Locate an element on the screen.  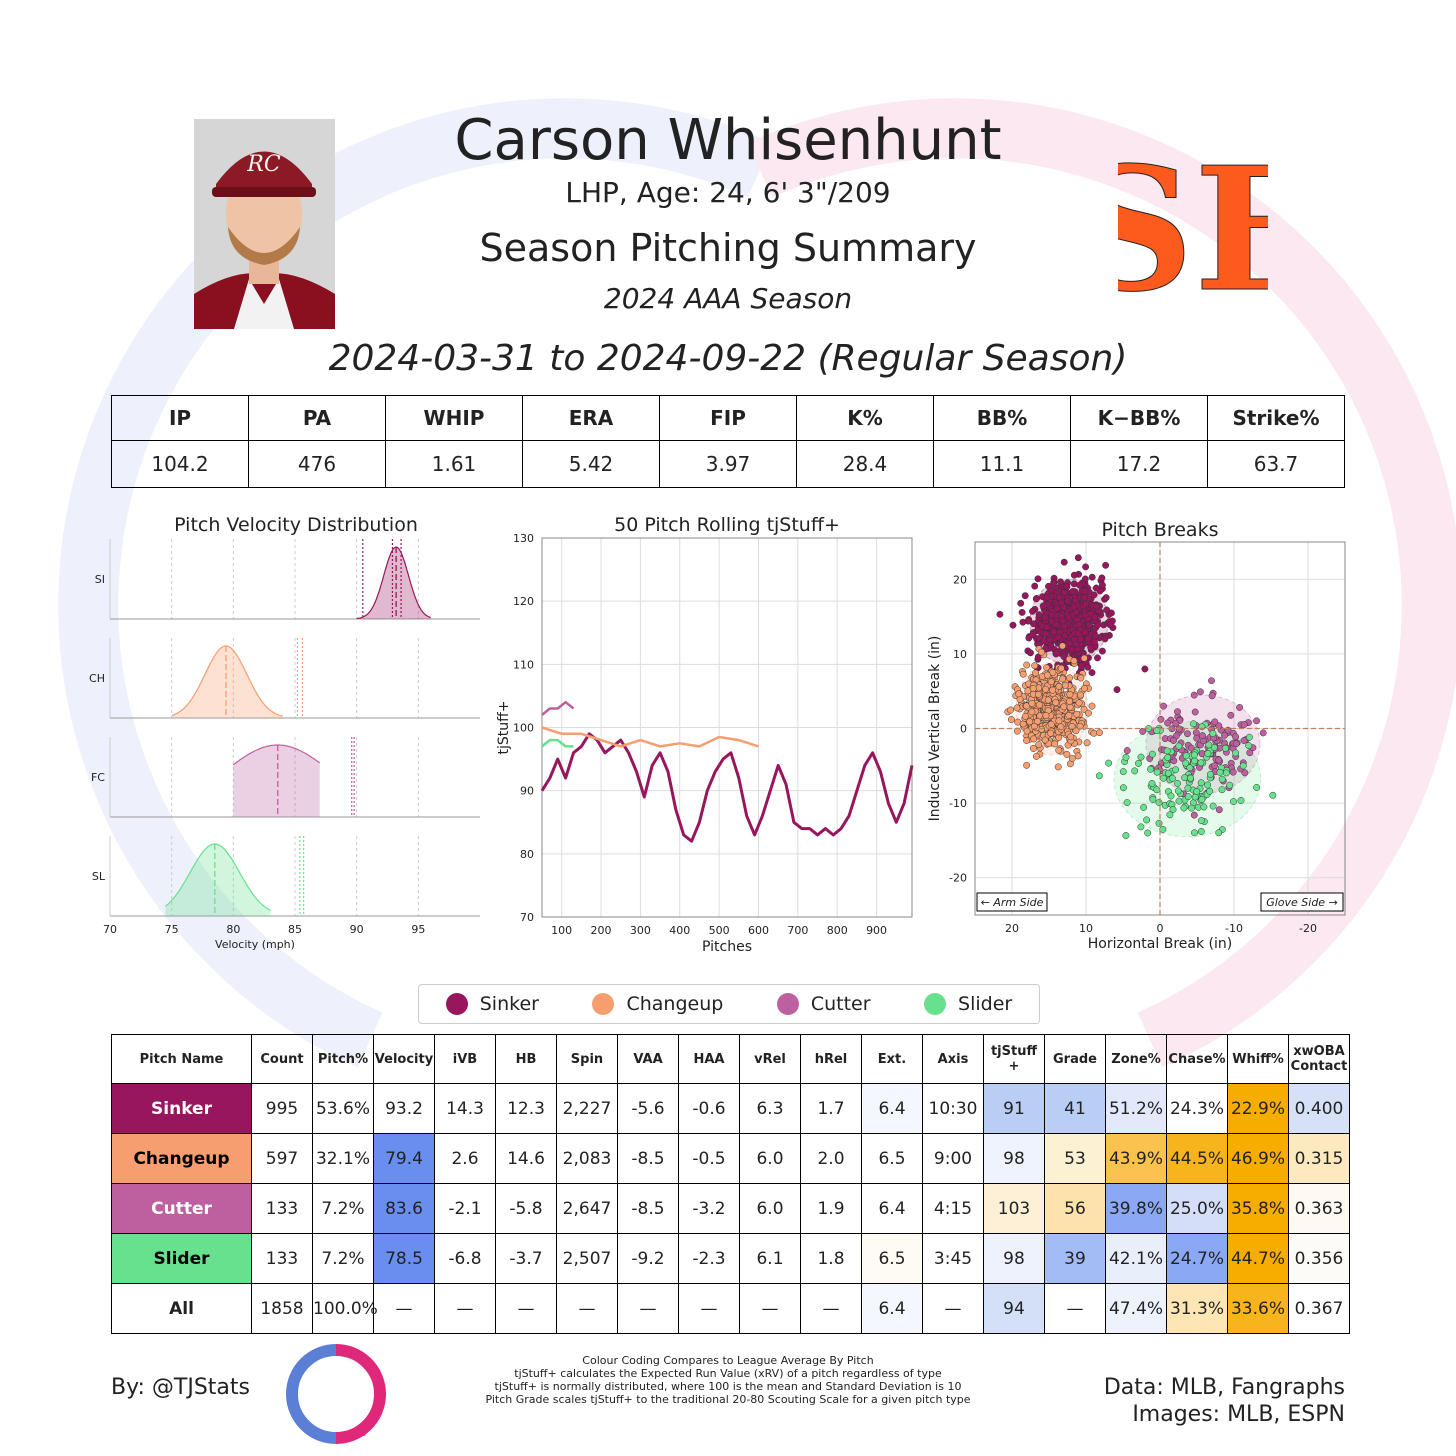
arsenal-cell-count: 995 is located at coordinates (282, 1108).